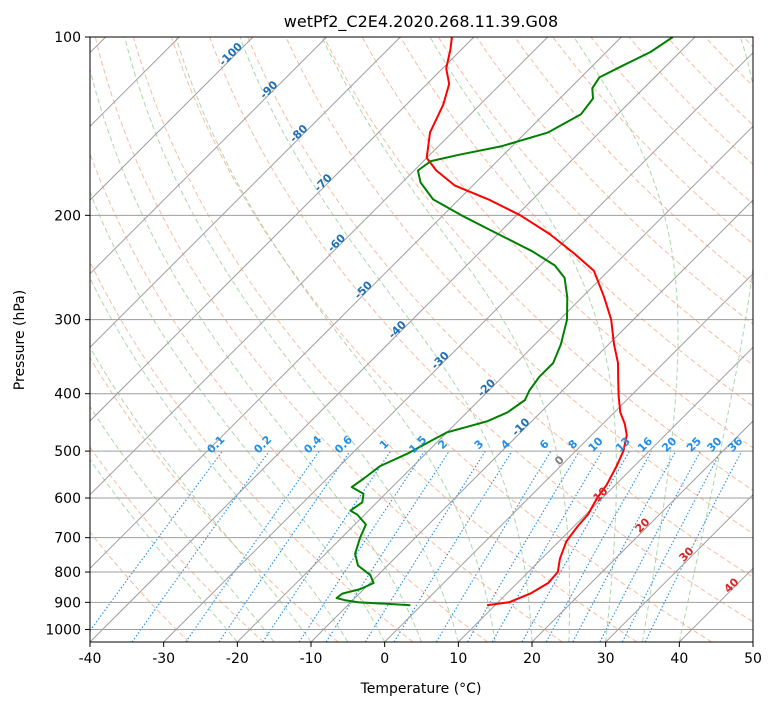 The width and height of the screenshot is (775, 708). I want to click on x-tick-label: -20, so click(237, 659).